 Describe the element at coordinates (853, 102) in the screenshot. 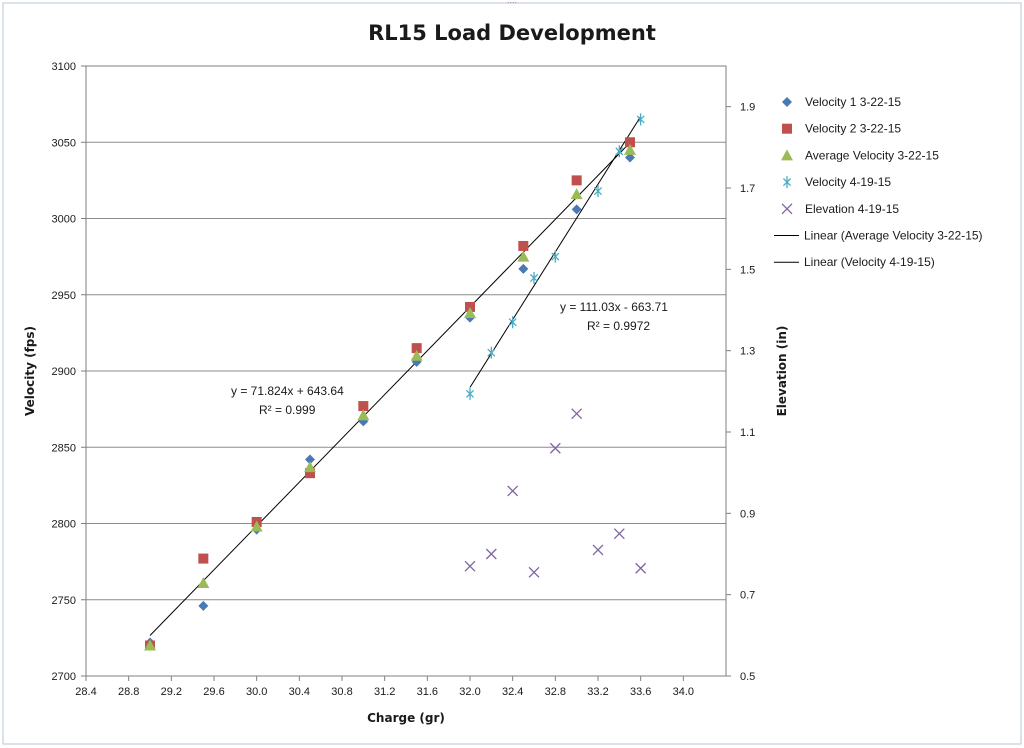

I see `legend-label-1: Velocity 1 3-22-15` at that location.